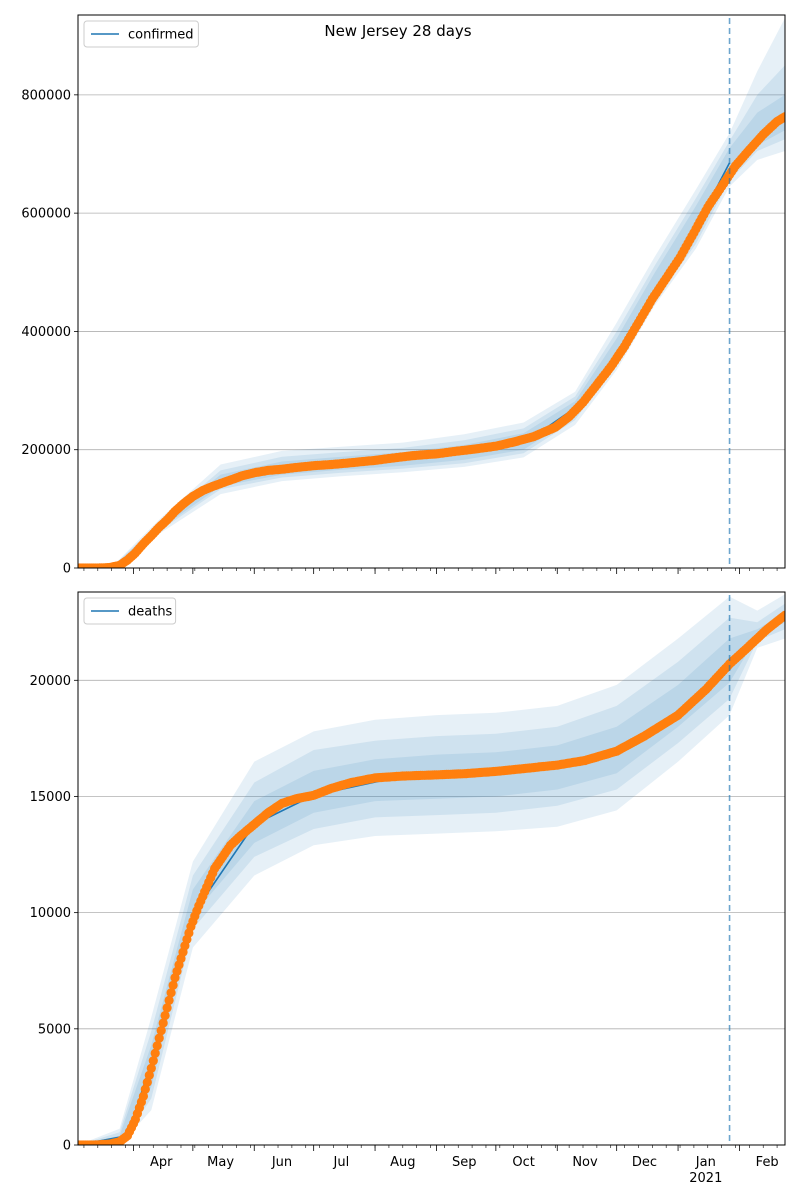 Image resolution: width=800 pixels, height=1200 pixels. What do you see at coordinates (281, 1162) in the screenshot?
I see `x-tick-label: Jun` at bounding box center [281, 1162].